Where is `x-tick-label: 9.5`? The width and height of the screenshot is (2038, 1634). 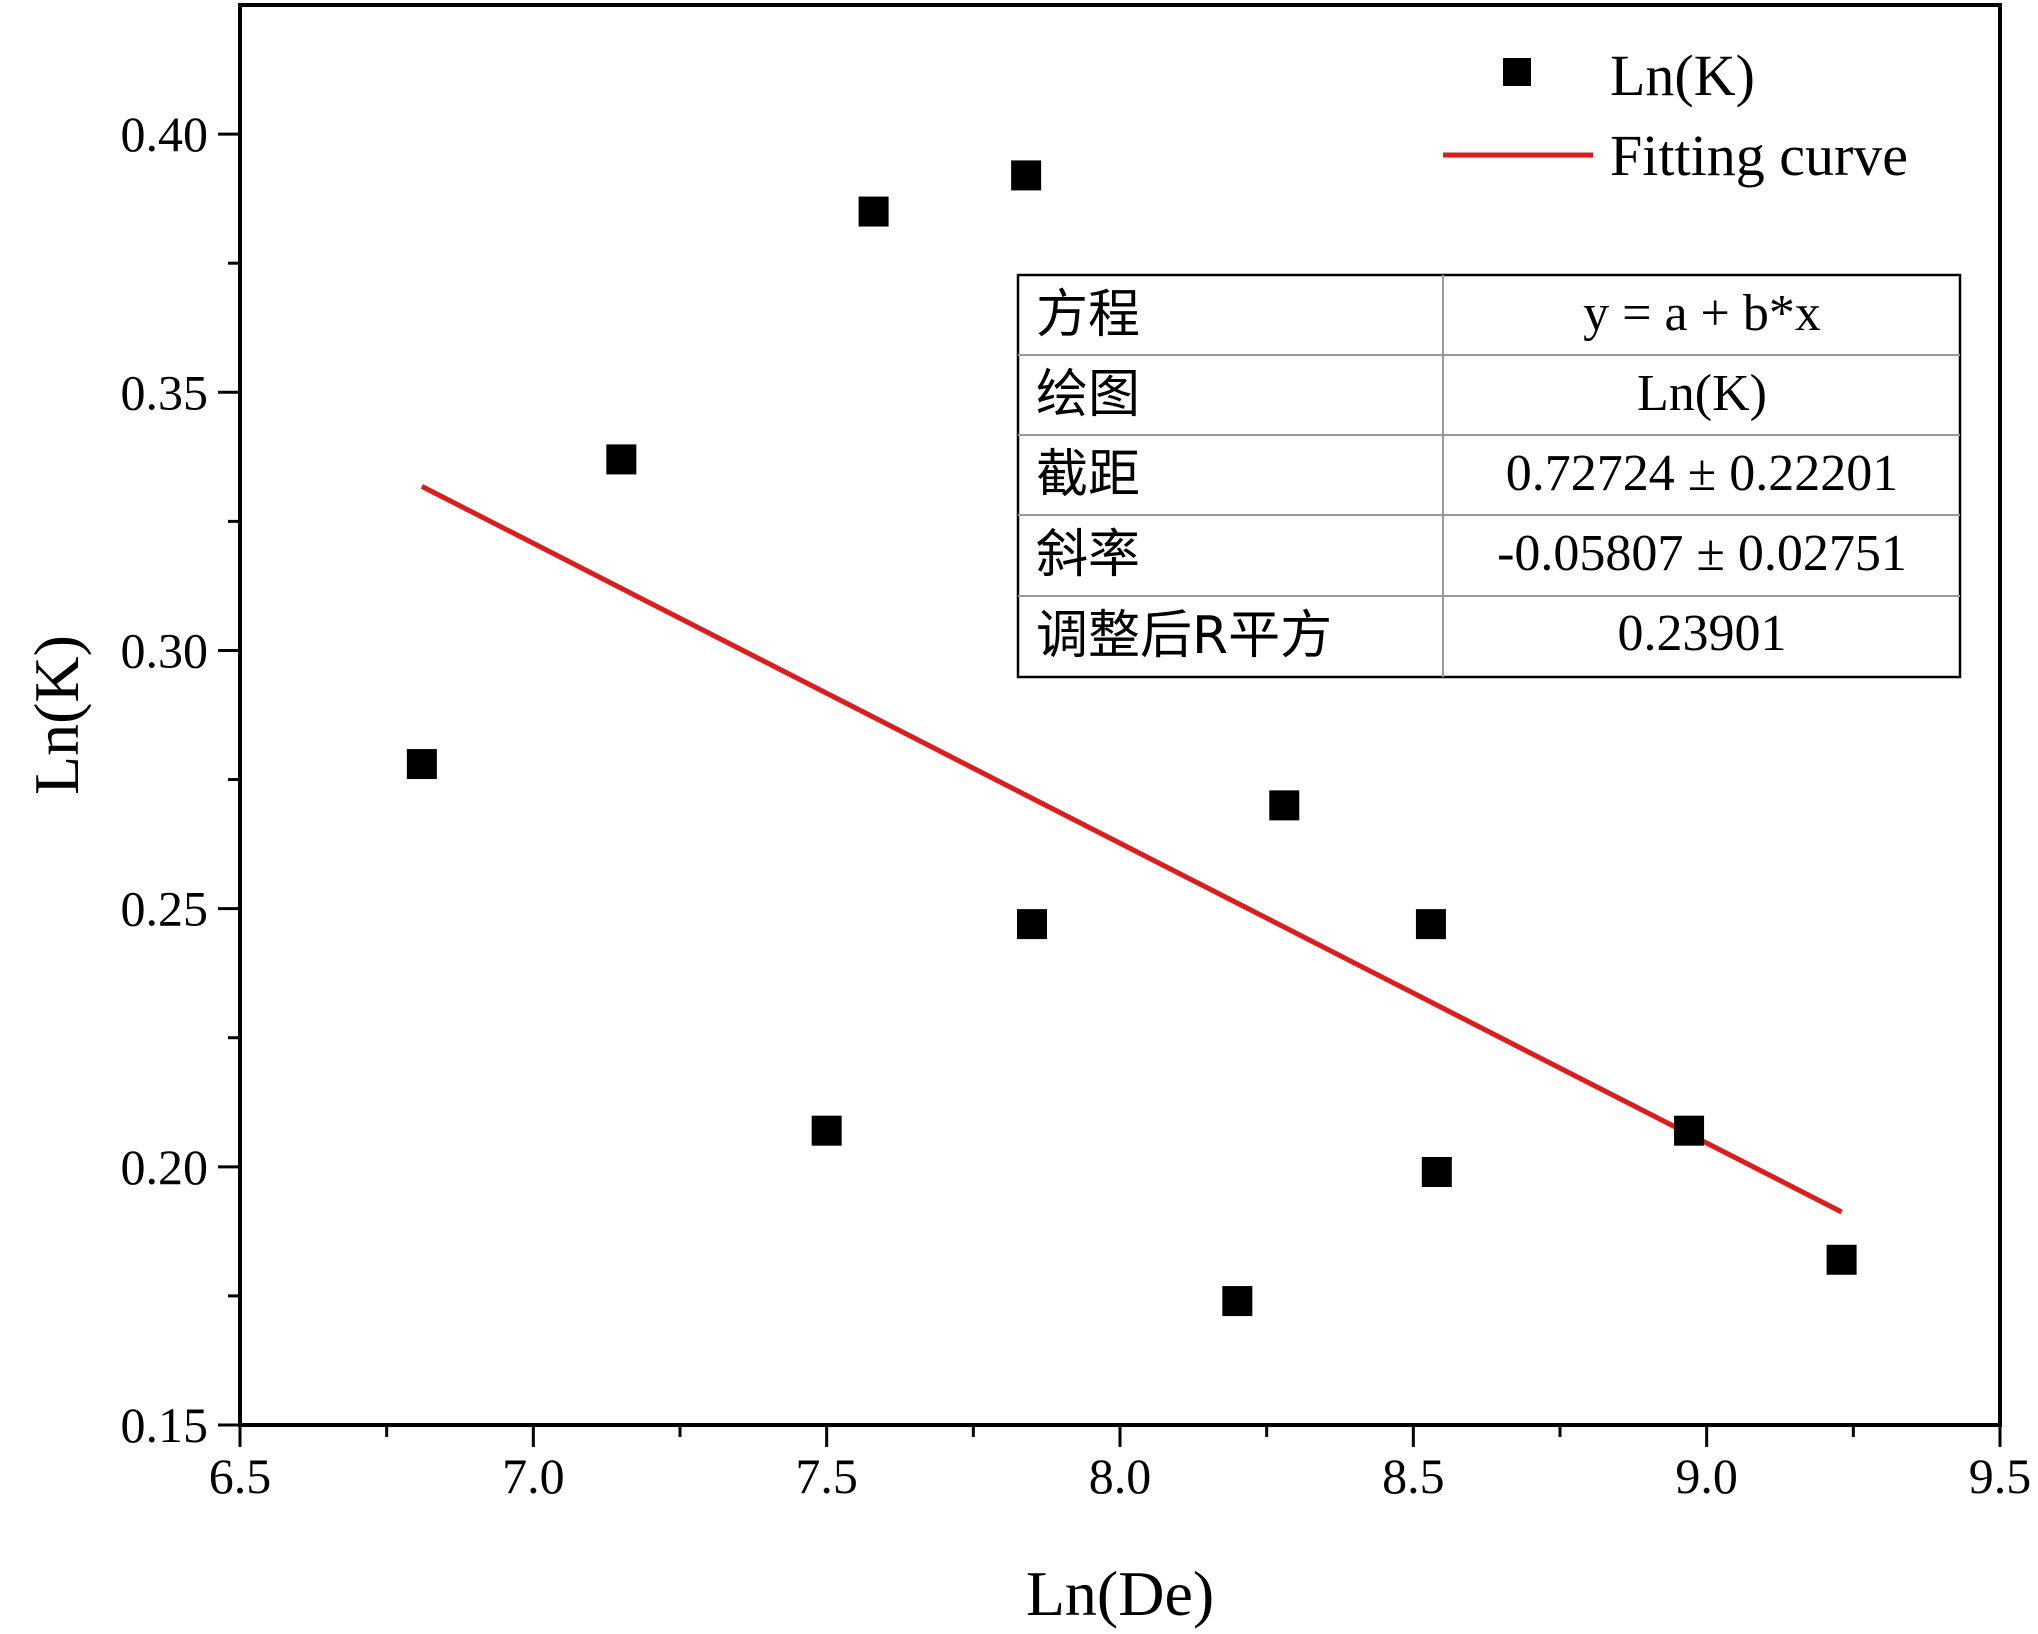
x-tick-label: 9.5 is located at coordinates (2000, 1476).